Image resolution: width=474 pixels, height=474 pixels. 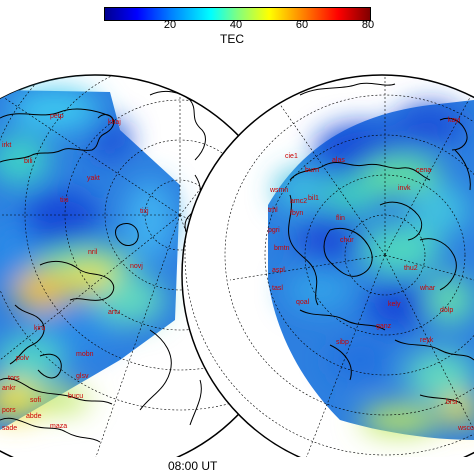 I want to click on station-label: petp, so click(x=57, y=116).